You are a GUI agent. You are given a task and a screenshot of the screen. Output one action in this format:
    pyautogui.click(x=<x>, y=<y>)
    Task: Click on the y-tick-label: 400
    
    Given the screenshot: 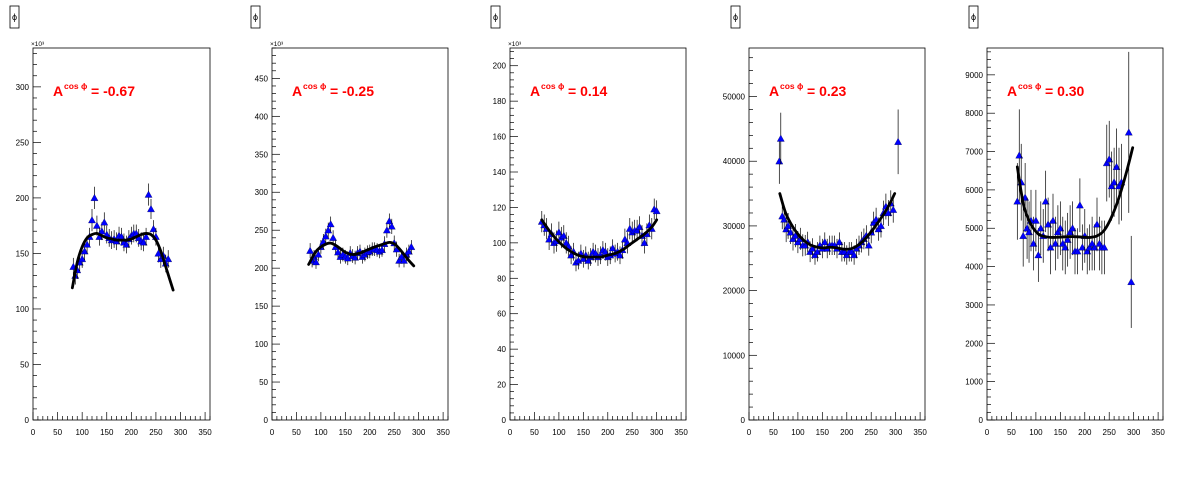 What is the action you would take?
    pyautogui.click(x=262, y=116)
    